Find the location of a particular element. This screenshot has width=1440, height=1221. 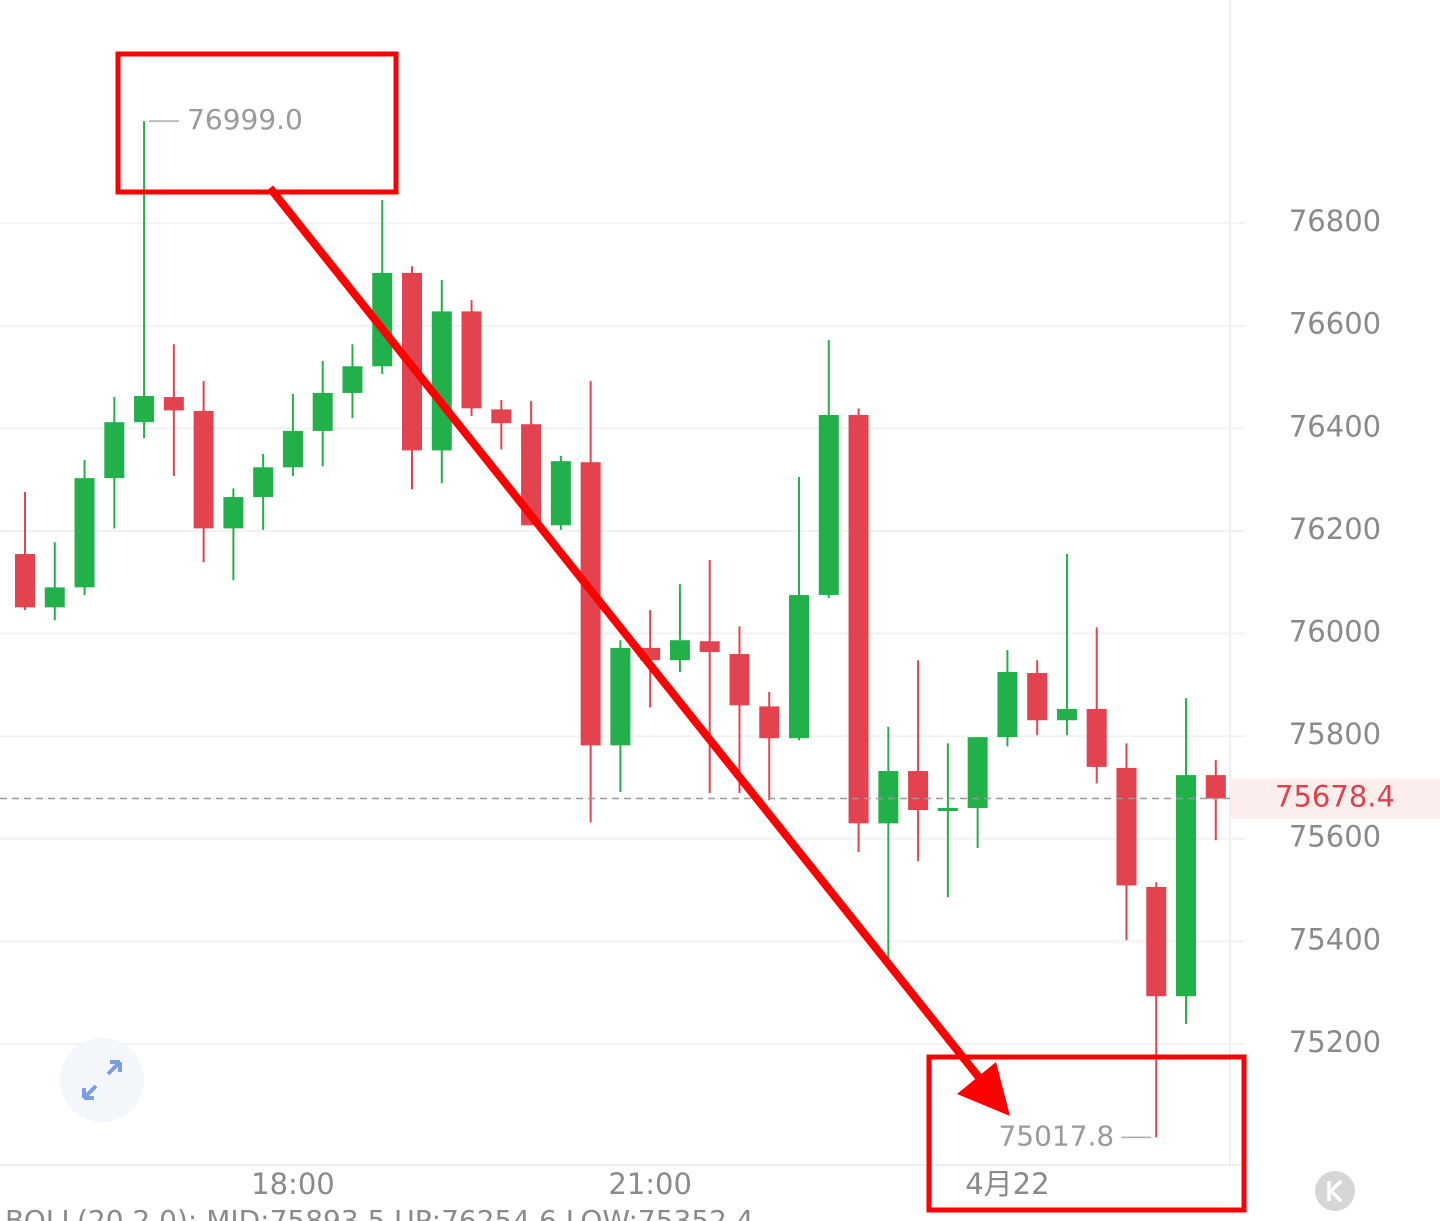

expand-bg is located at coordinates (102, 1080).